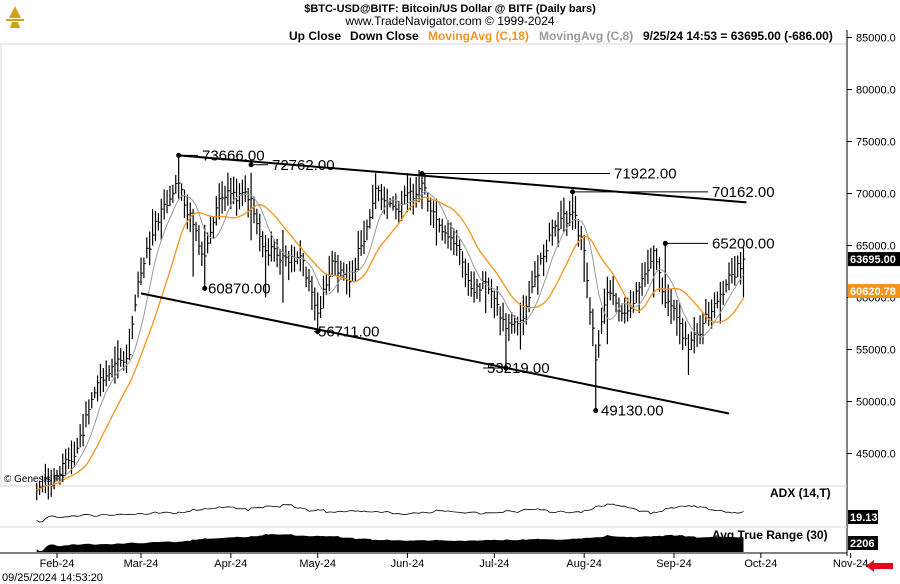 The image size is (900, 584). I want to click on adx-value-tag, so click(863, 517).